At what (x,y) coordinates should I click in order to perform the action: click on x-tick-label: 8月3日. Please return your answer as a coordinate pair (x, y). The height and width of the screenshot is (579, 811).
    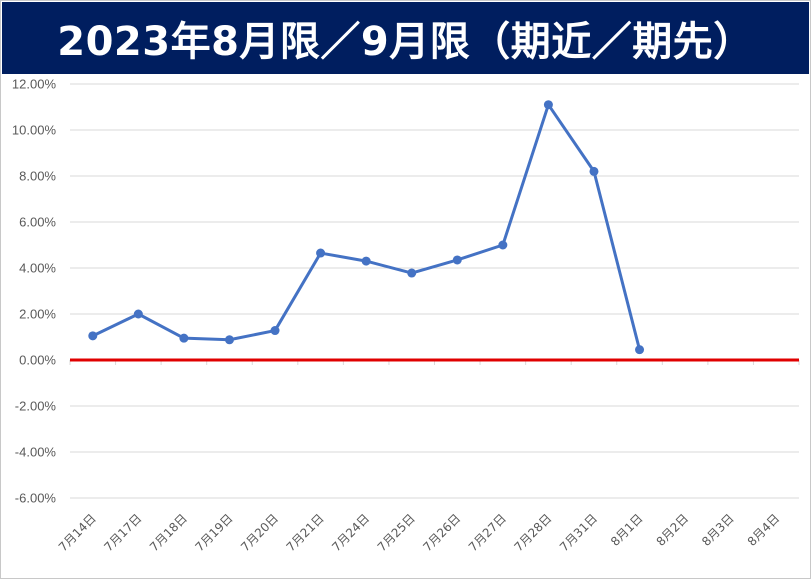
    Looking at the image, I should click on (718, 530).